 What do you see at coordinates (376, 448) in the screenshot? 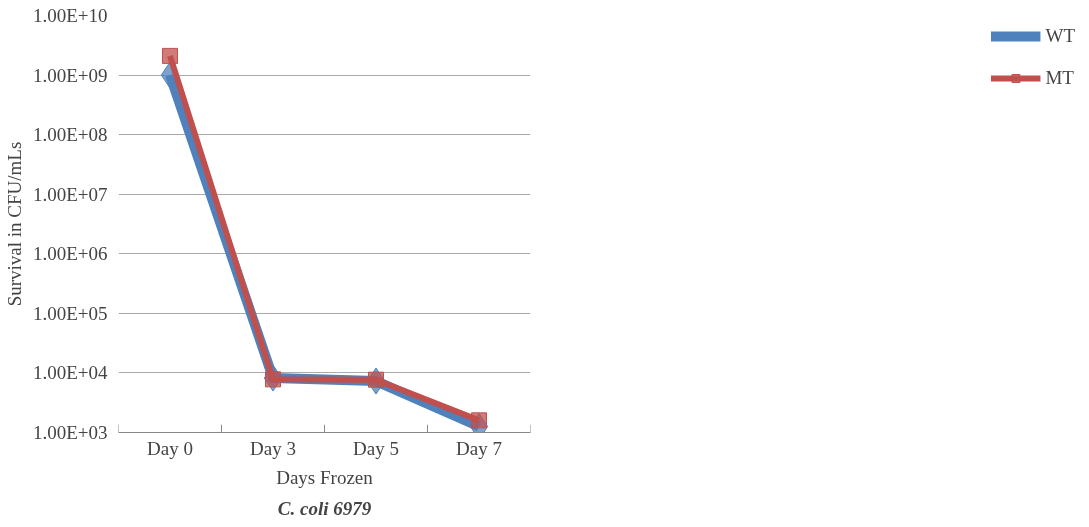
I see `x-tick-label: Day 5` at bounding box center [376, 448].